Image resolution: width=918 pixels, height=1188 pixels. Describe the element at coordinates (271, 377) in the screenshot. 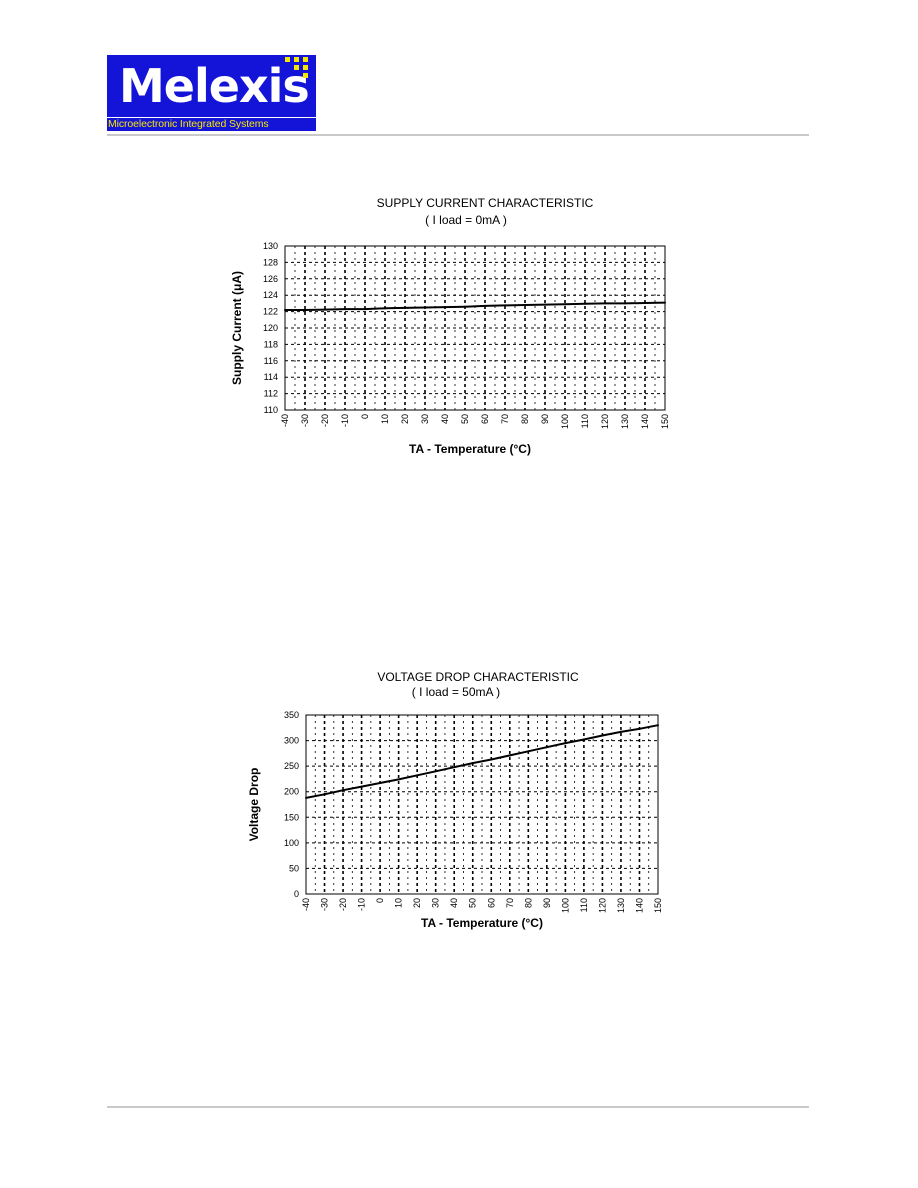

I see `chart-1-y-tick-label: 114` at that location.